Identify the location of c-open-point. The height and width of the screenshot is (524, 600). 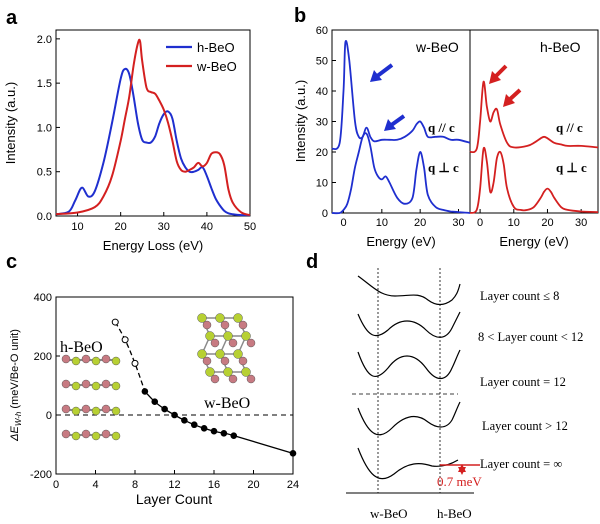
(135, 363).